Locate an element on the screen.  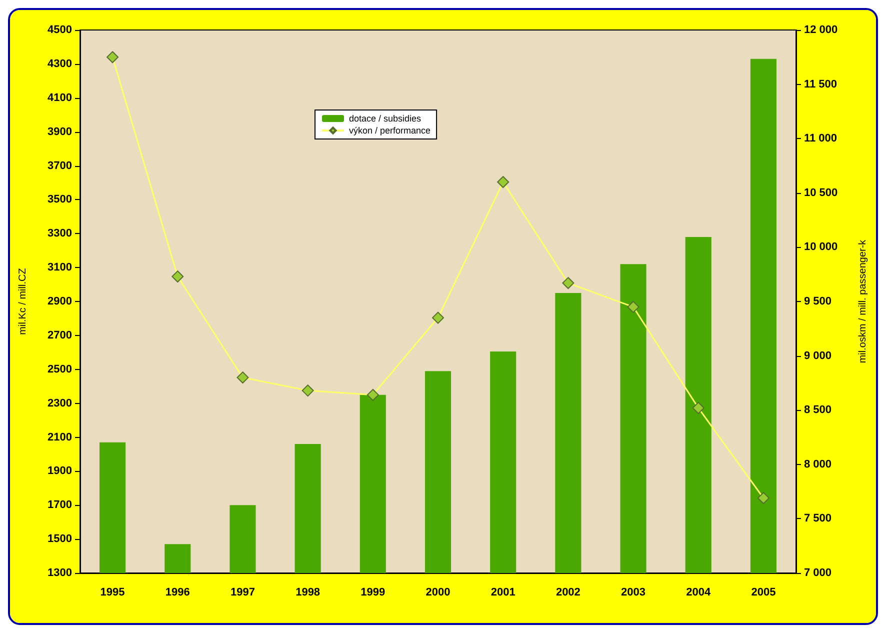
y2-tick-label: 9 000 is located at coordinates (818, 356).